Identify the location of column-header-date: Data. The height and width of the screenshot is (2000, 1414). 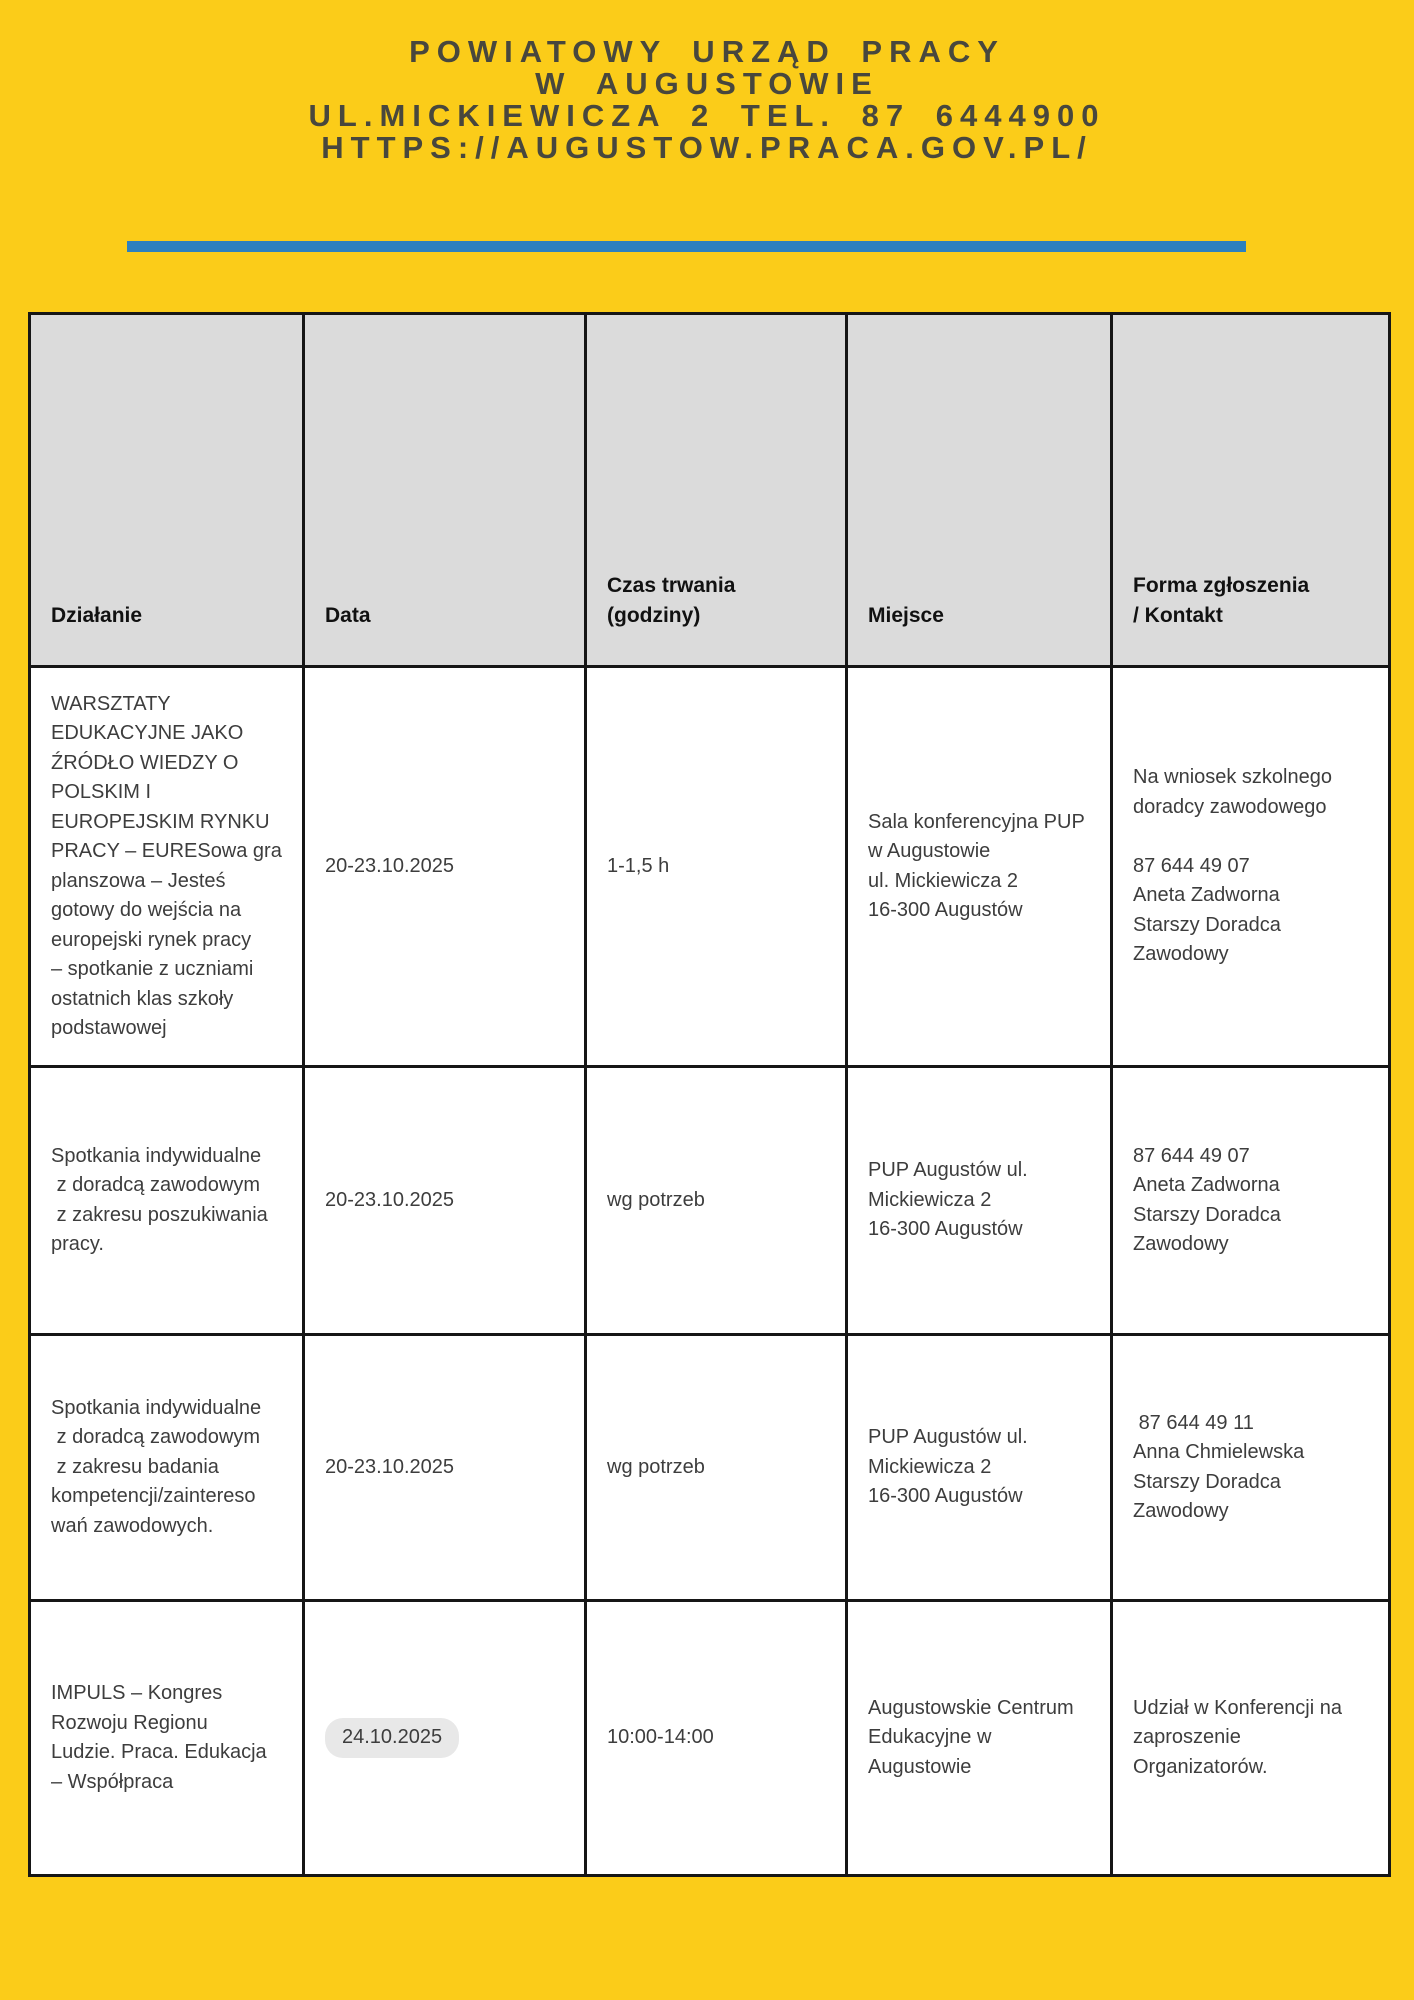
(444, 490).